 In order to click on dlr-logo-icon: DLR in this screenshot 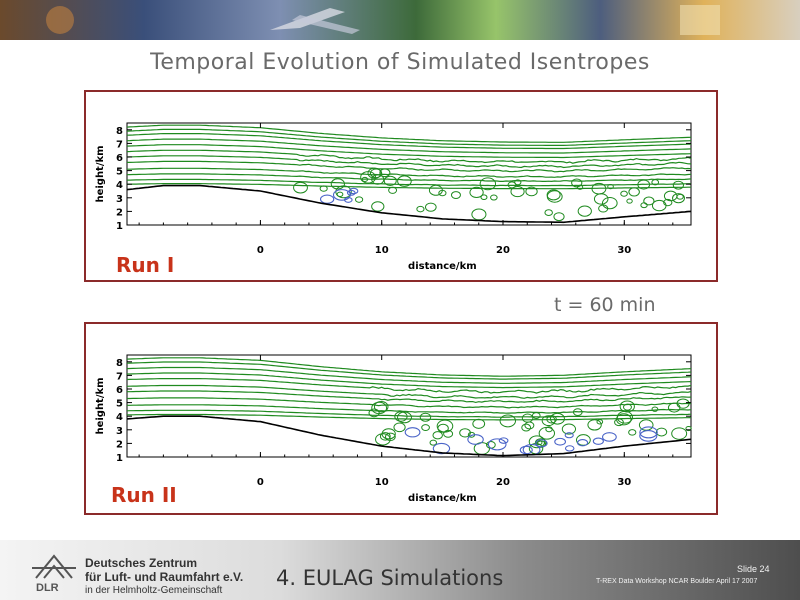, I will do `click(54, 574)`.